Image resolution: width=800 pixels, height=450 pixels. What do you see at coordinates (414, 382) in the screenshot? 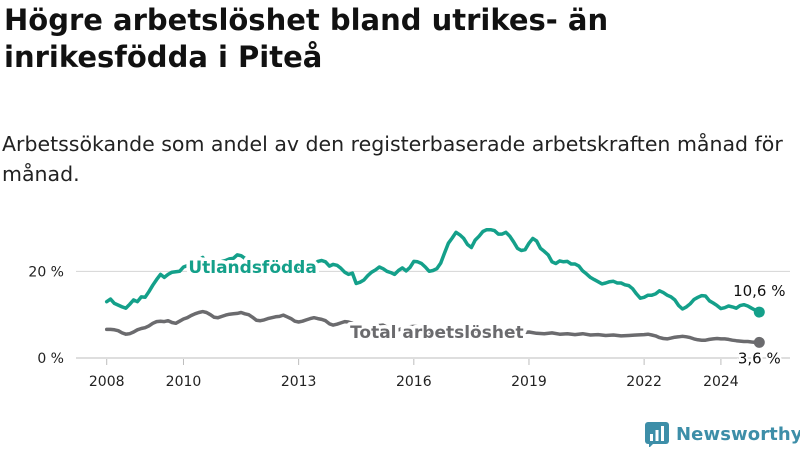
I see `x-tick-label: 2016` at bounding box center [414, 382].